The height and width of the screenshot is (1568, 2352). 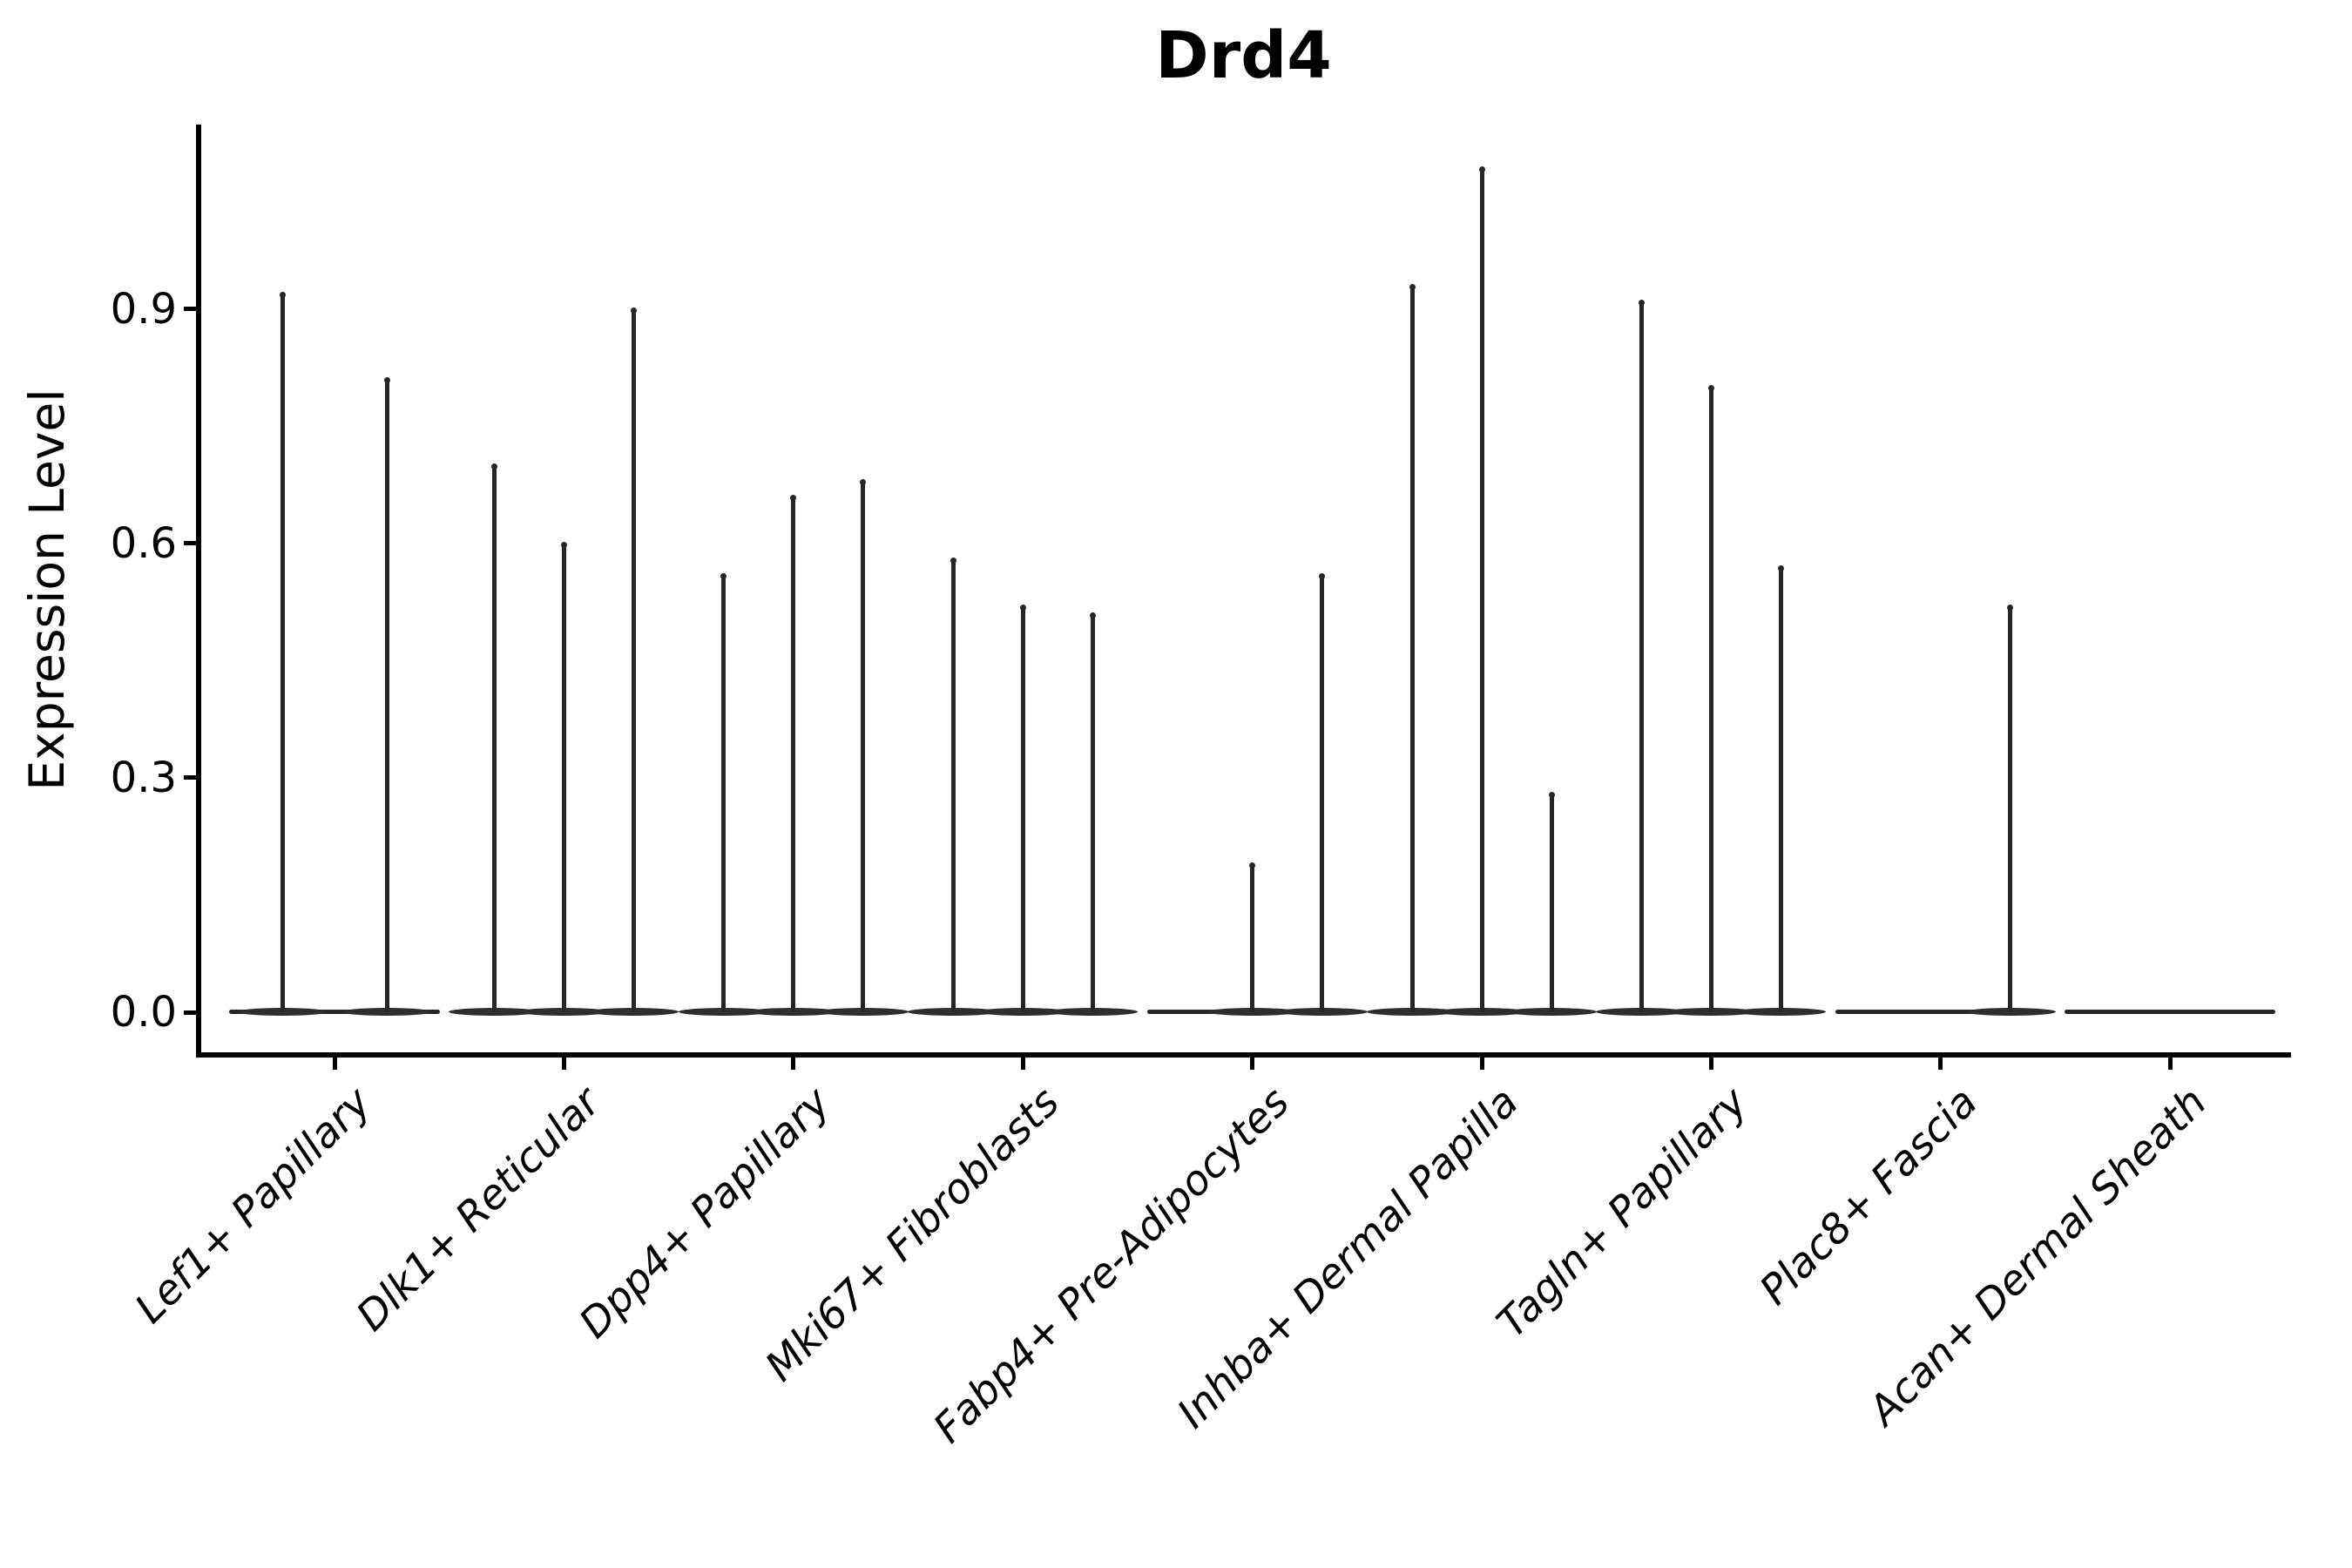 I want to click on y-axis-line, so click(x=198, y=591).